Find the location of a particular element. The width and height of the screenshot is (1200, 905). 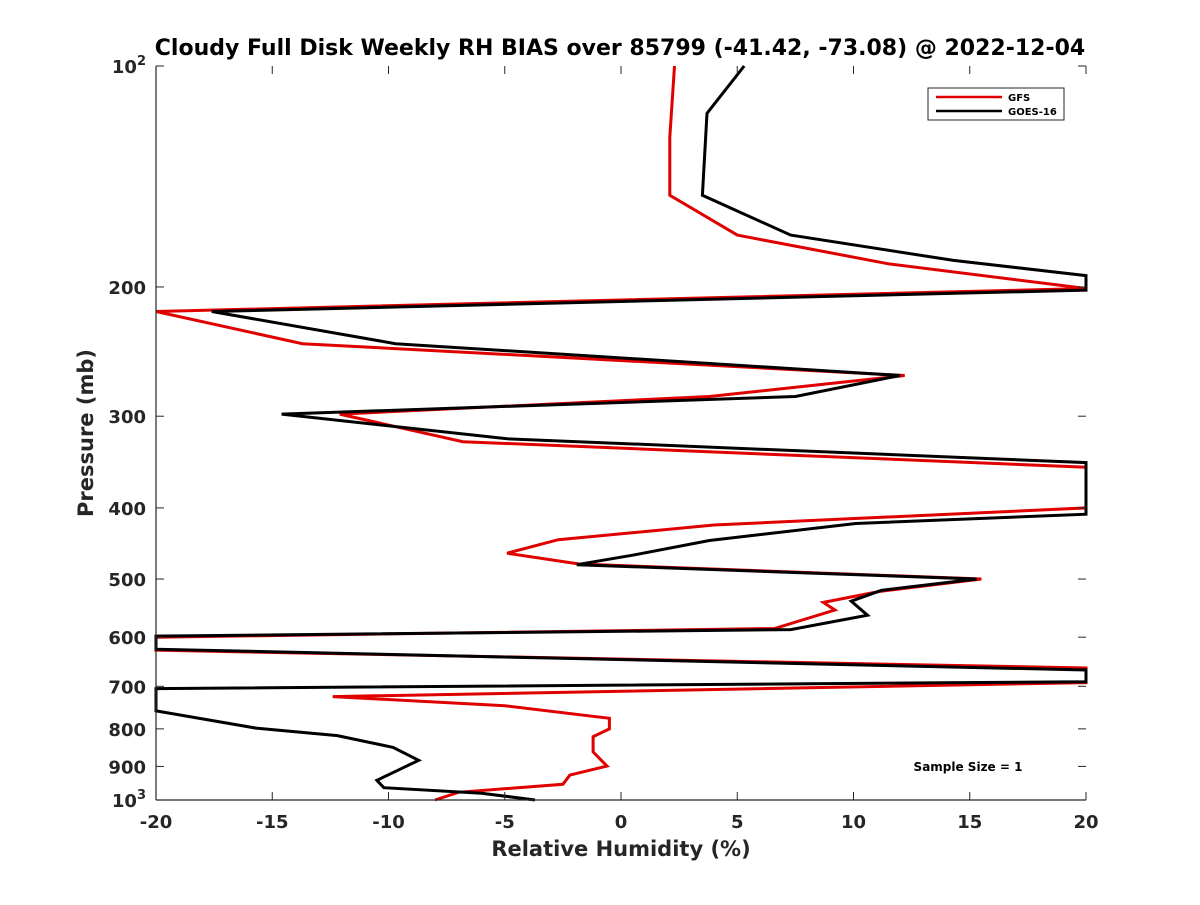

x-tick-label: 0 is located at coordinates (621, 822).